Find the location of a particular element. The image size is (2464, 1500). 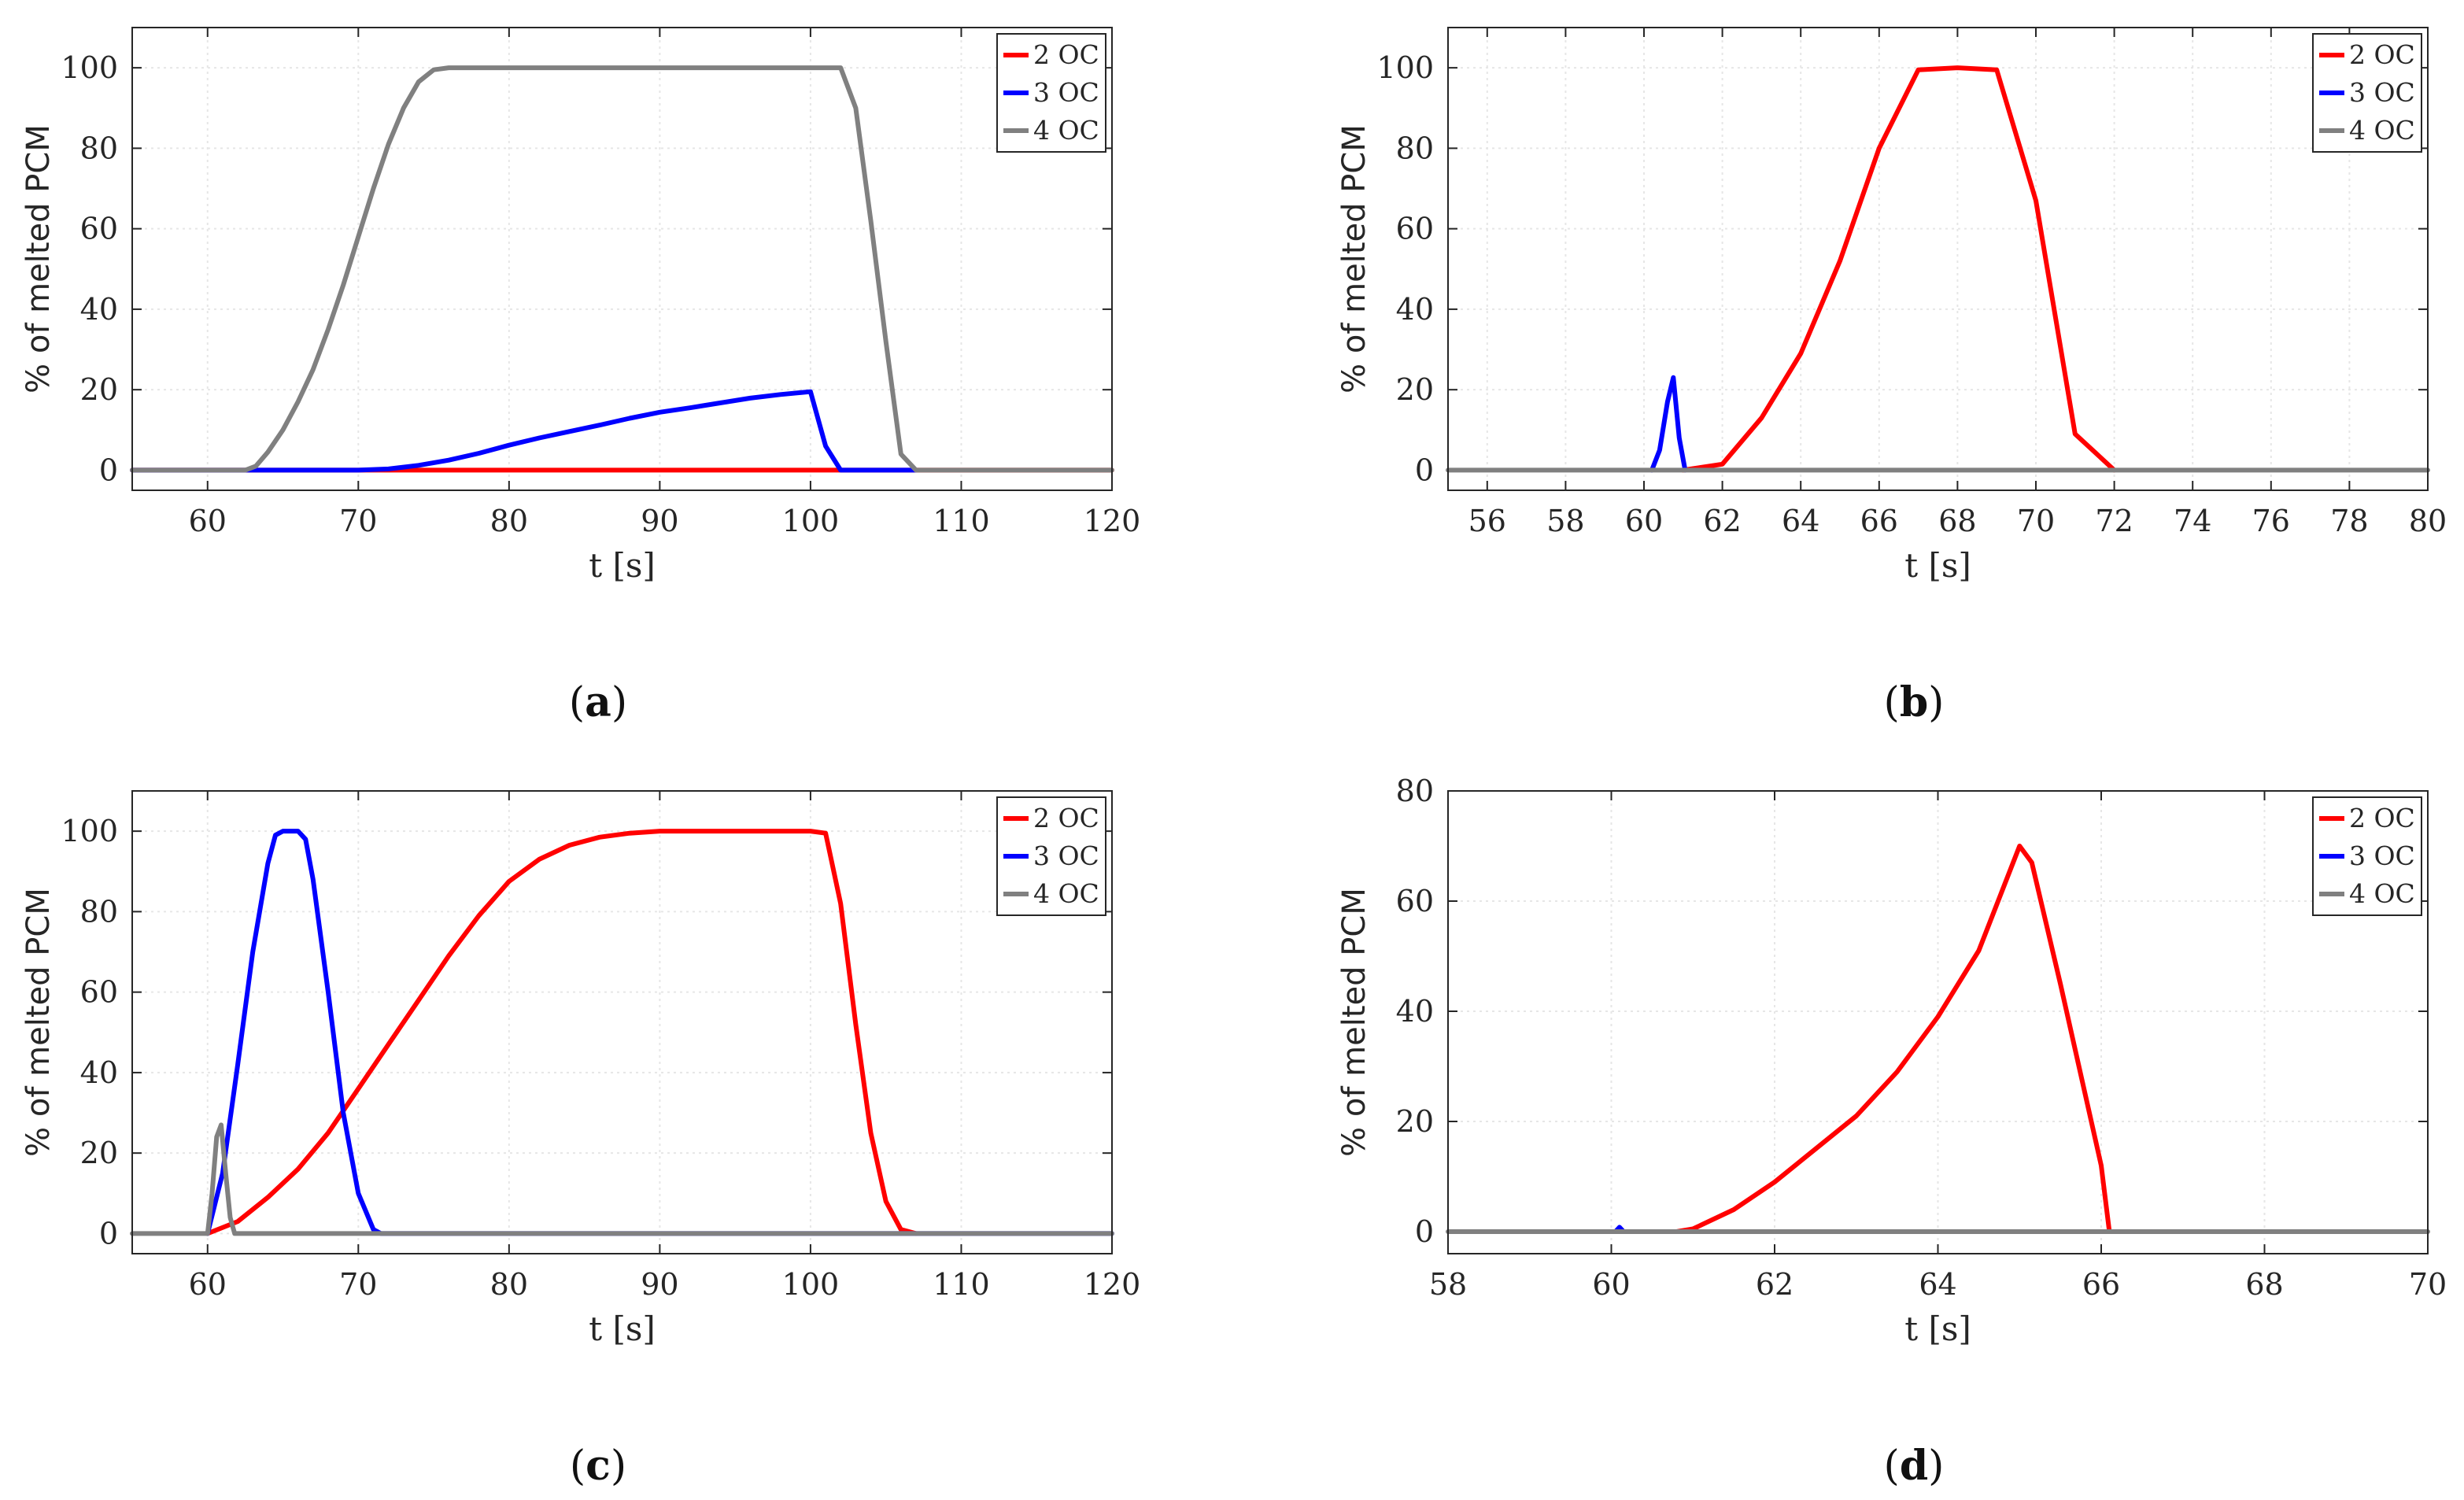

caption-letter: a is located at coordinates (598, 702).